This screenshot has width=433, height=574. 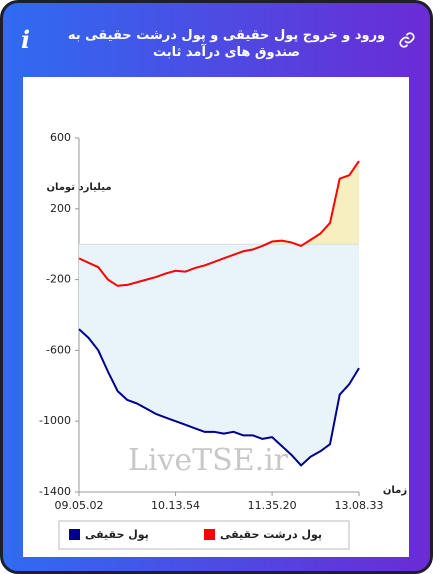 I want to click on legend-label: پول درشت حقیقی, so click(x=271, y=534).